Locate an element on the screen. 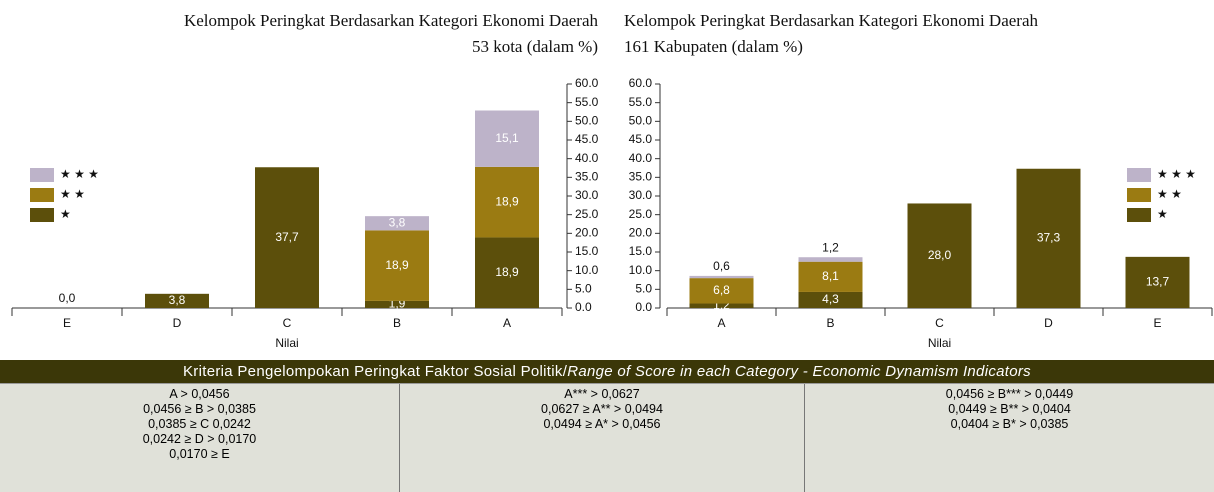  data-label: 4,3 is located at coordinates (830, 299).